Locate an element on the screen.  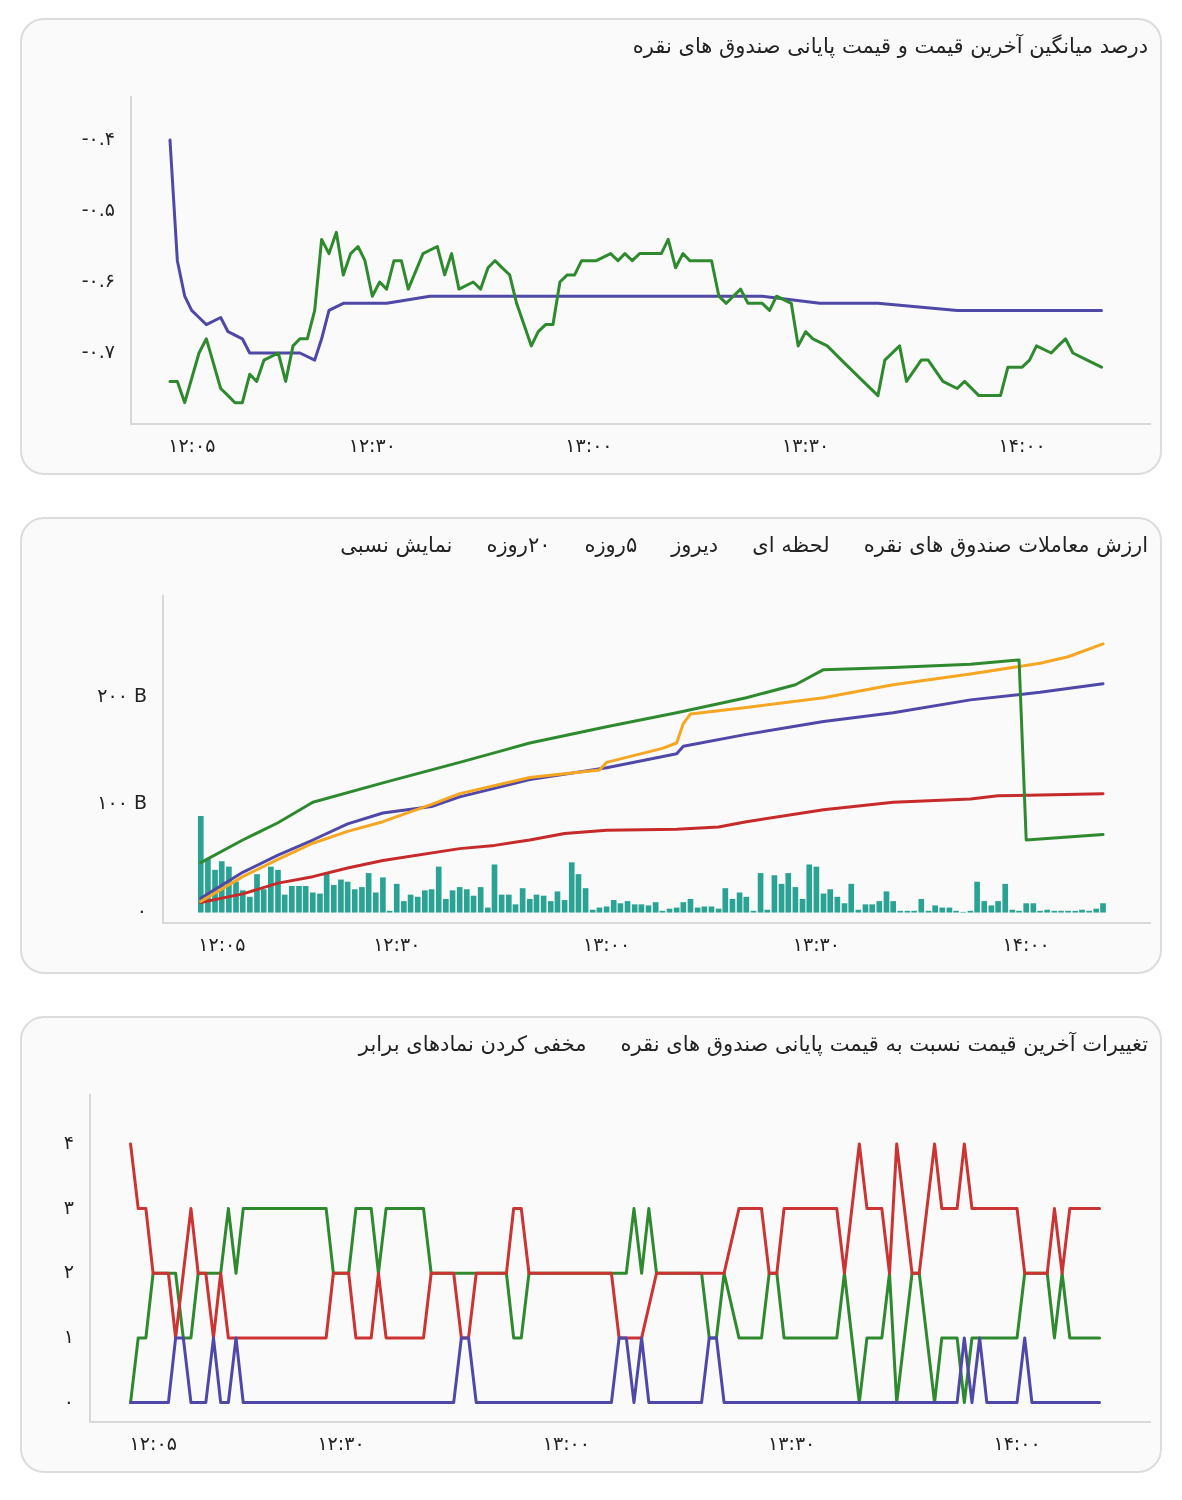
y-tick-label: ۱ is located at coordinates (68, 1335).